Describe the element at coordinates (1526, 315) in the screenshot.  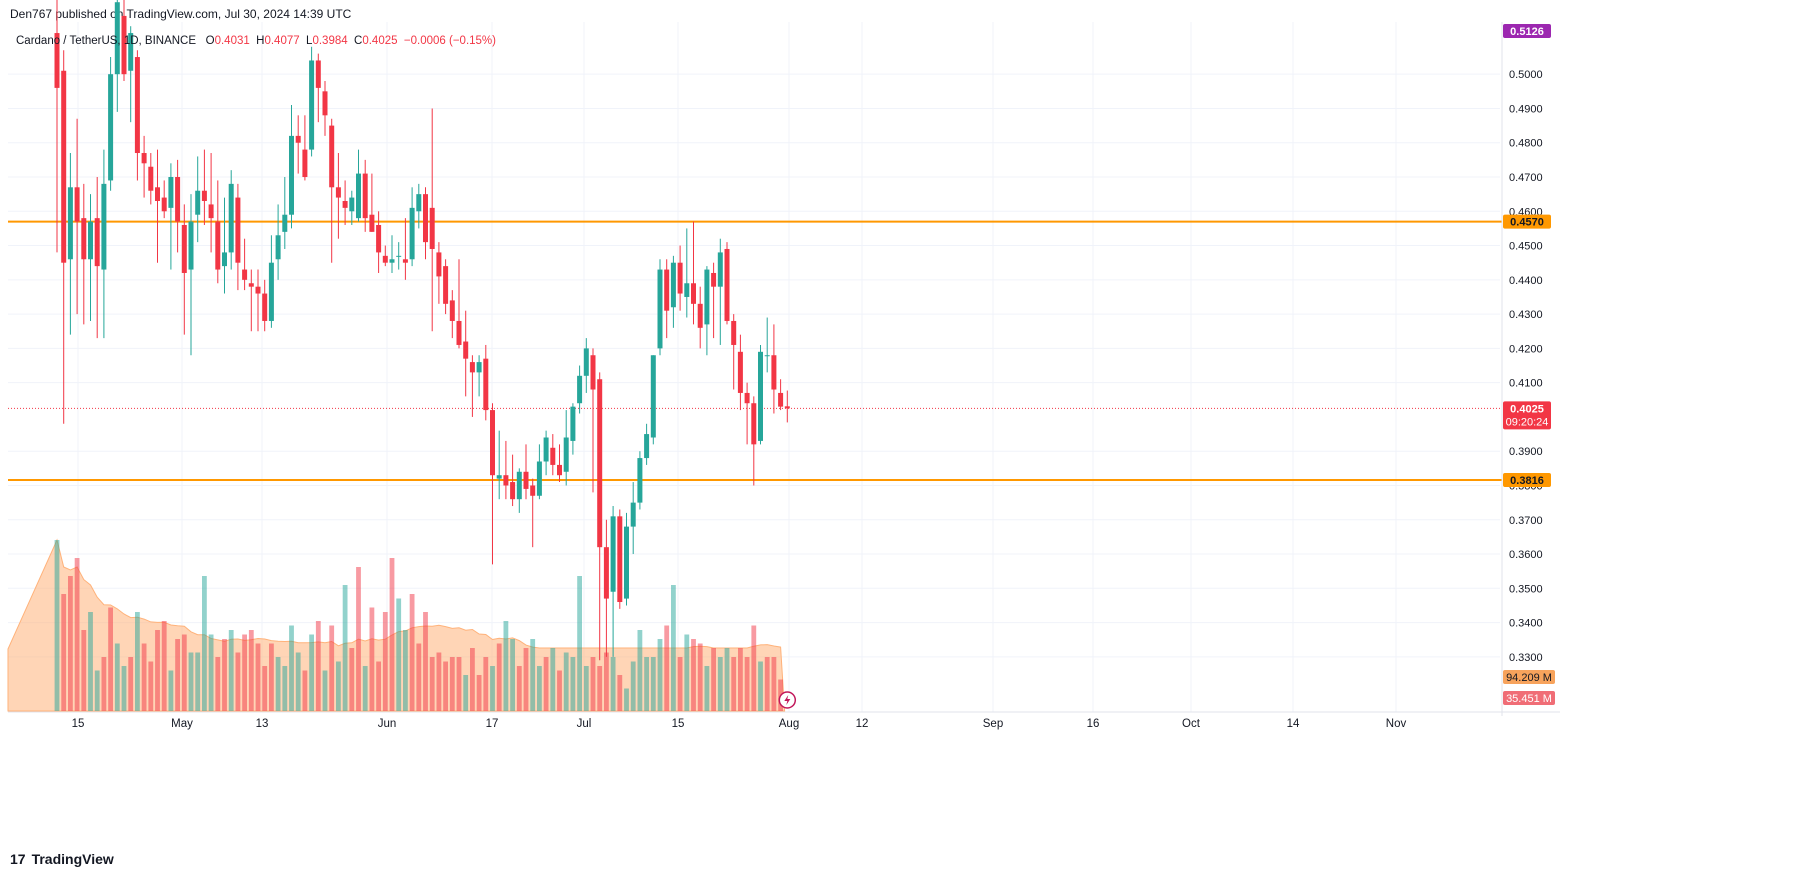
I see `price-tick-label: 0.4300` at that location.